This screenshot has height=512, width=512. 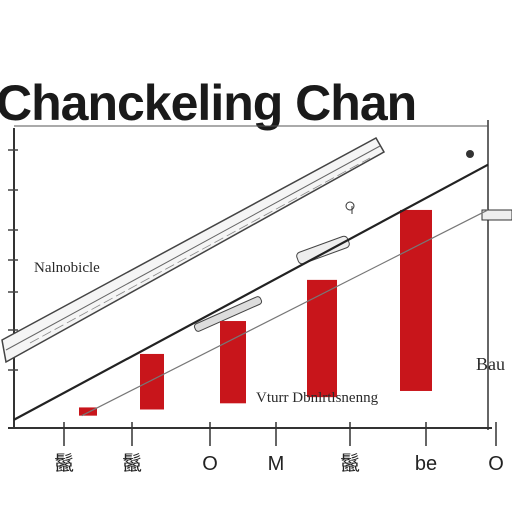 What do you see at coordinates (67, 268) in the screenshot?
I see `left-note: Nalnobicle` at bounding box center [67, 268].